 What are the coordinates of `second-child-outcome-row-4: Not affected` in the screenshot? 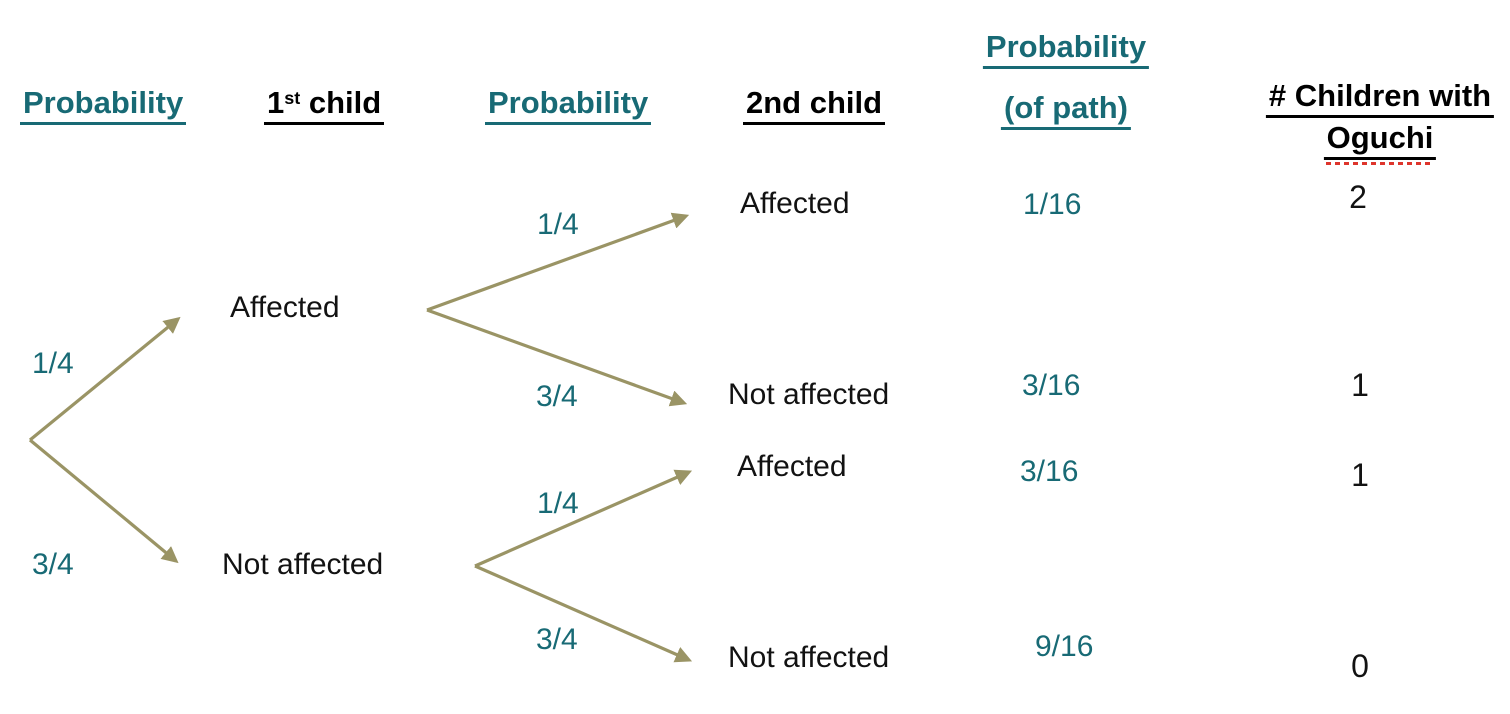 It's located at (809, 657).